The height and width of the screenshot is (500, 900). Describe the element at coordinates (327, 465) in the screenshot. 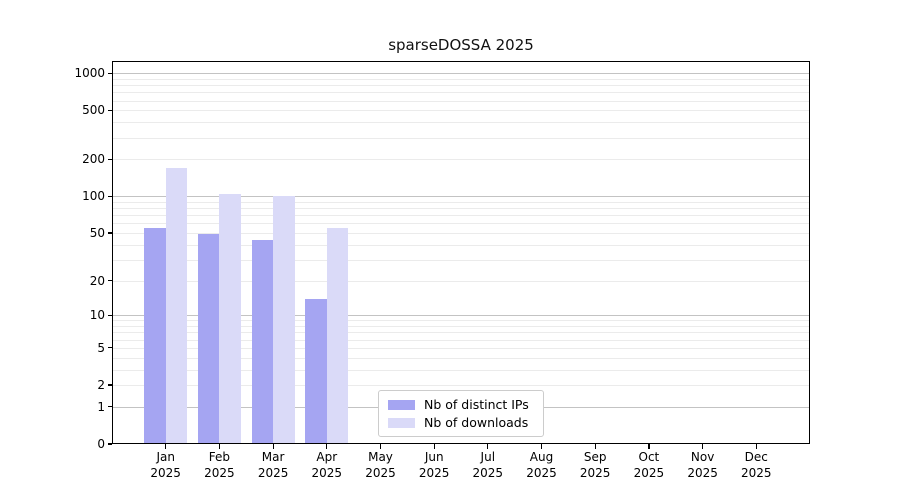

I see `x-tick-label: Apr 2025` at that location.